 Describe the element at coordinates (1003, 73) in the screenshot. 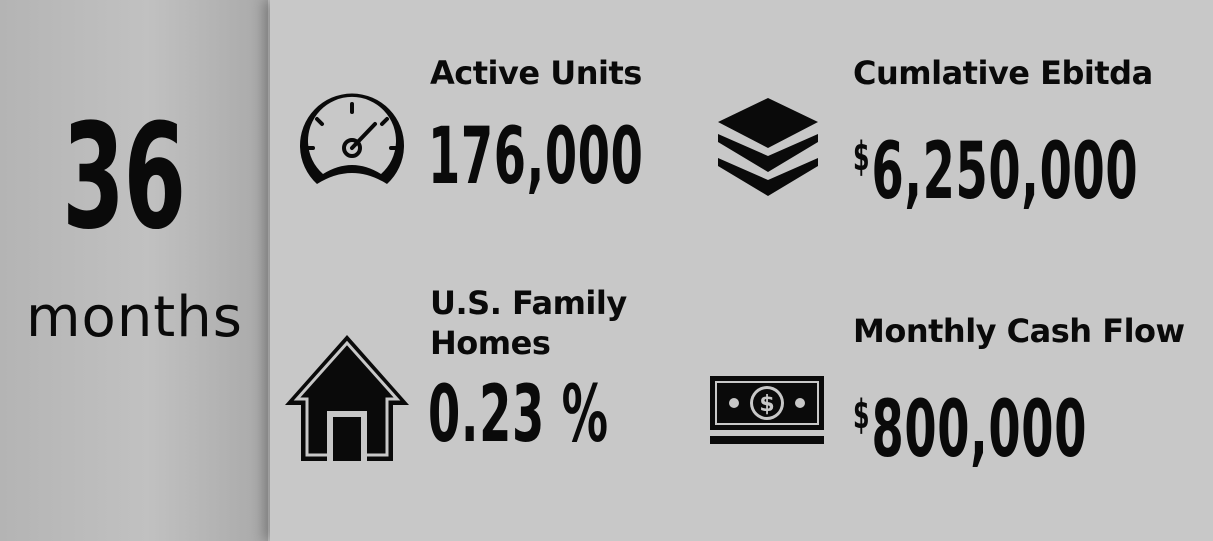

I see `metric-label-ebitda: Cumlative Ebitda` at that location.